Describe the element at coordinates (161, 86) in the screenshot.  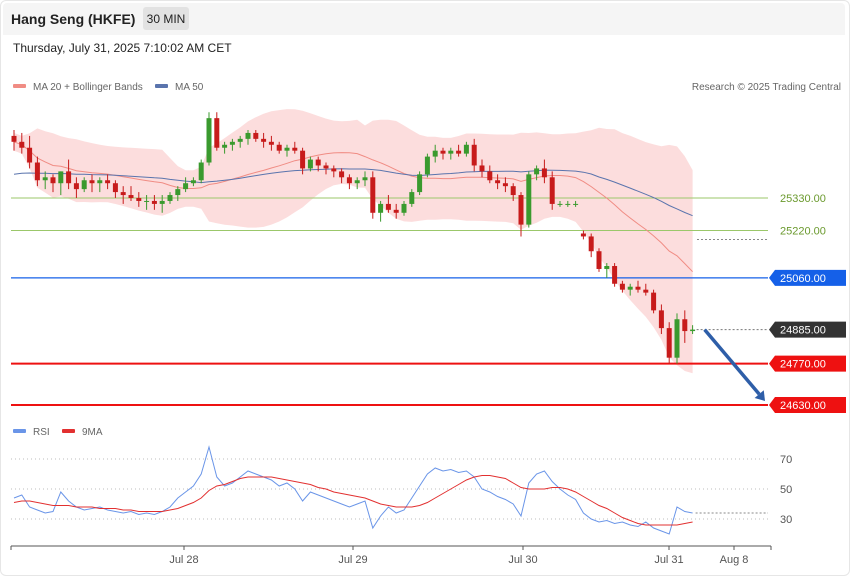
I see `ma50-legend-swatch` at that location.